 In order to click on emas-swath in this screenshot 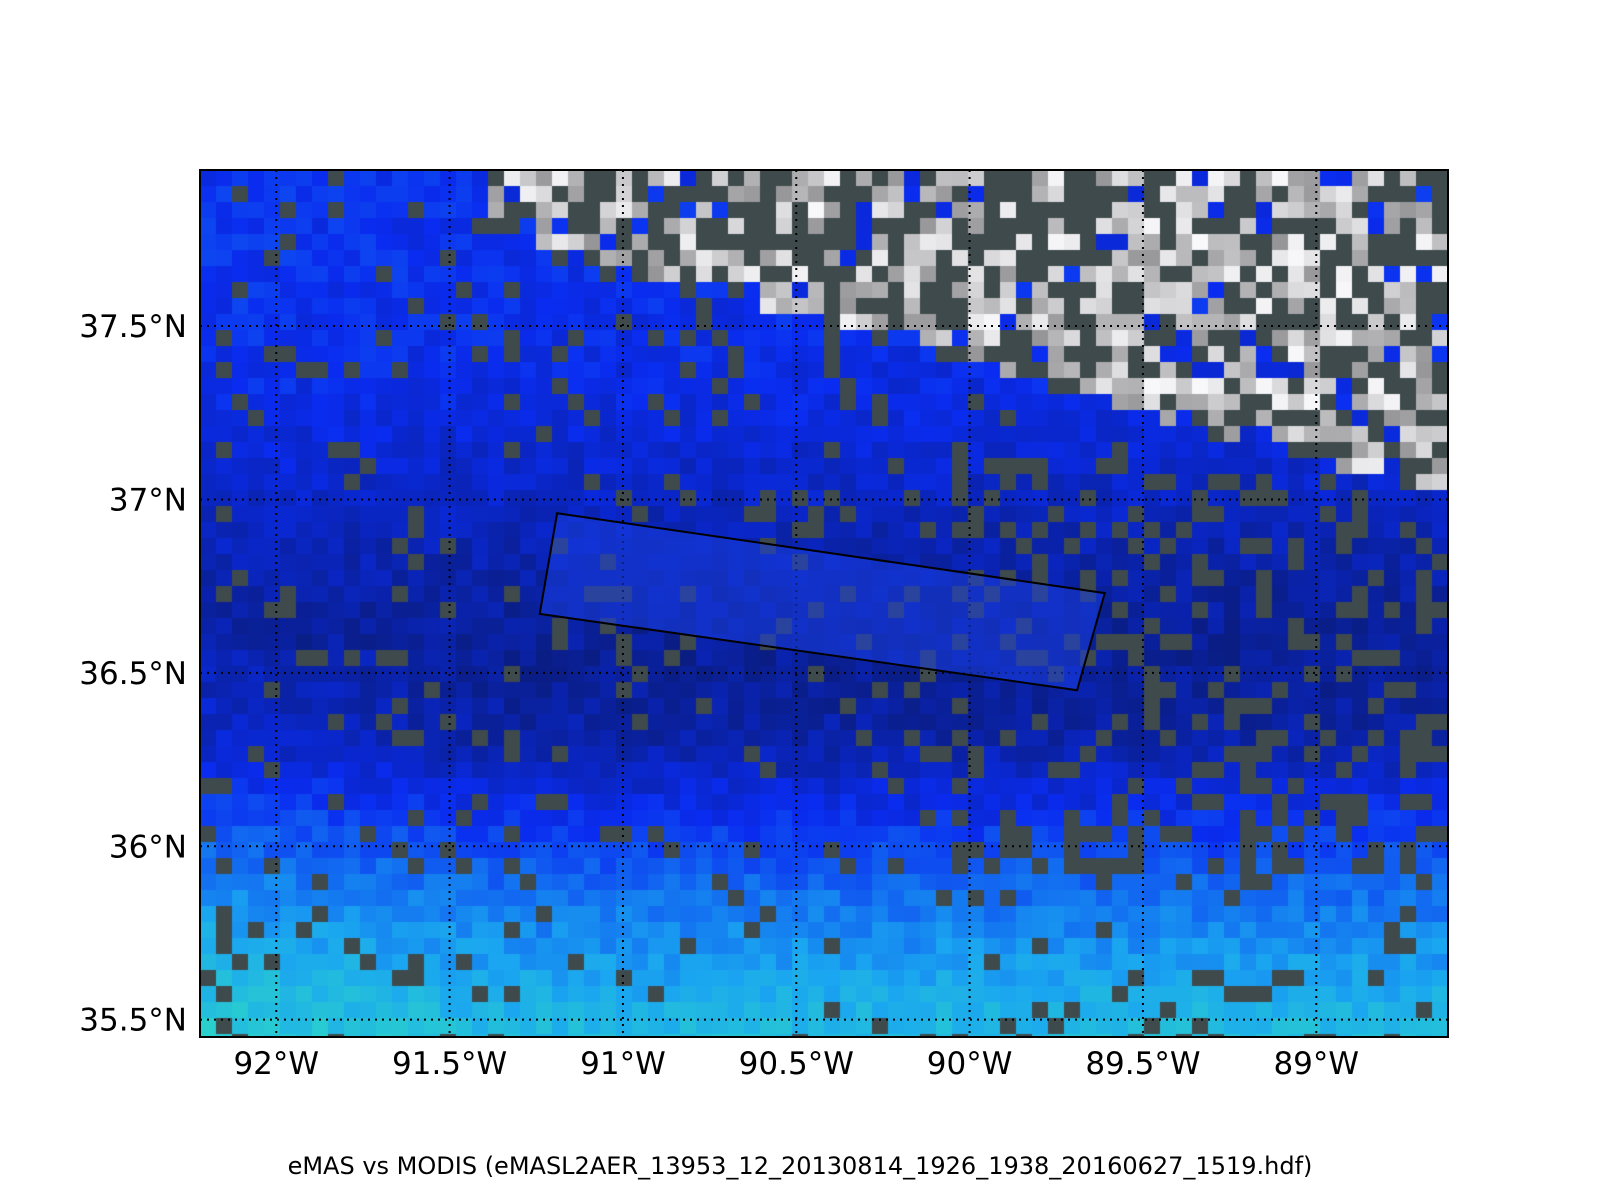, I will do `click(822, 602)`.